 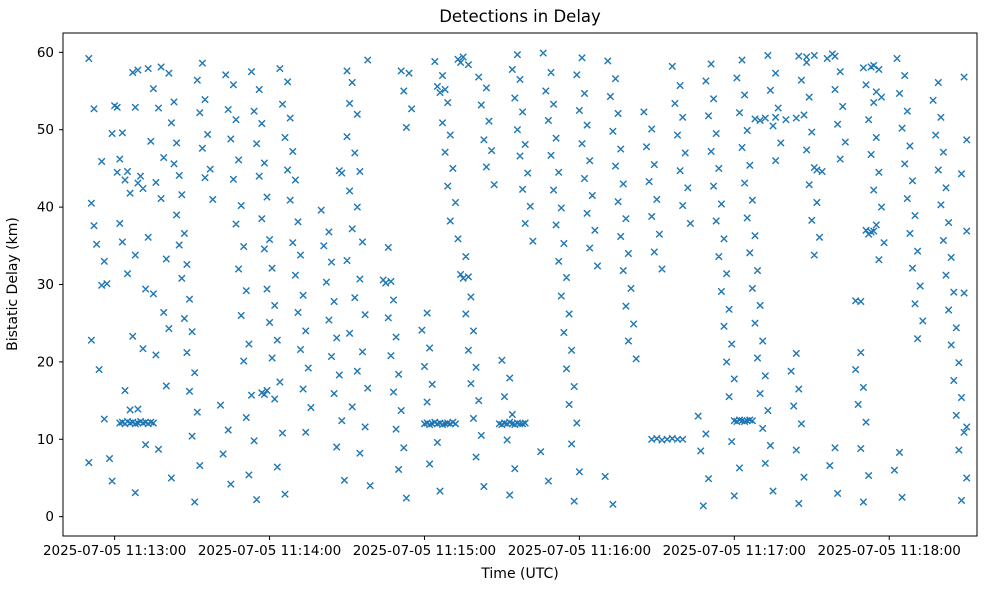 I want to click on chart-title: Detections in Delay, so click(x=520, y=16).